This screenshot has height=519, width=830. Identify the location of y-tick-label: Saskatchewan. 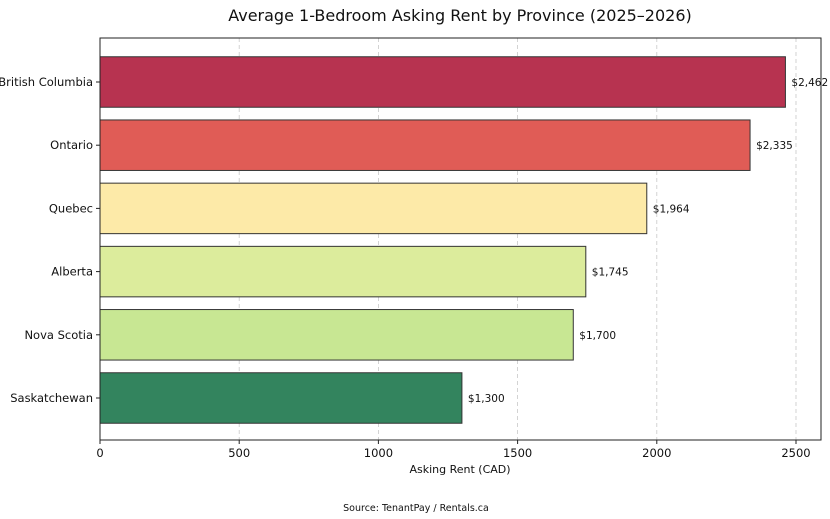
(51, 398).